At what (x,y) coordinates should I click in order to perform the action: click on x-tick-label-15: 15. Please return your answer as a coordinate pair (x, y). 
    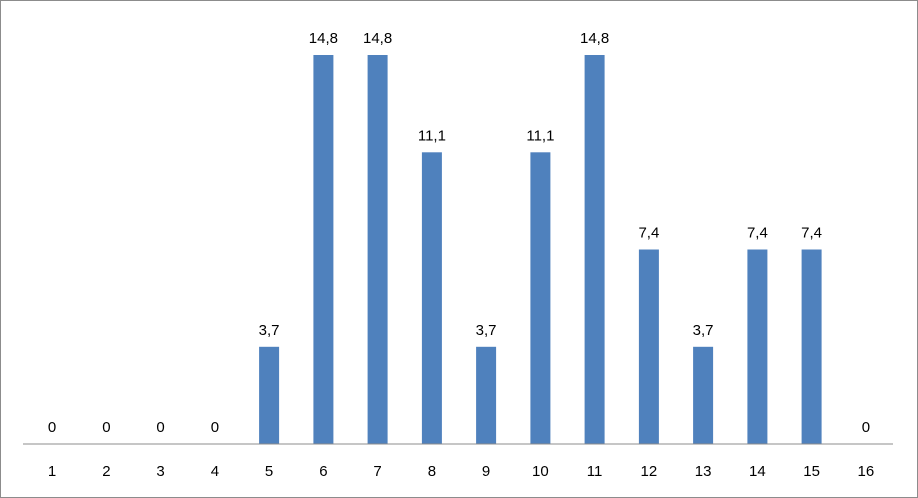
    Looking at the image, I should click on (811, 471).